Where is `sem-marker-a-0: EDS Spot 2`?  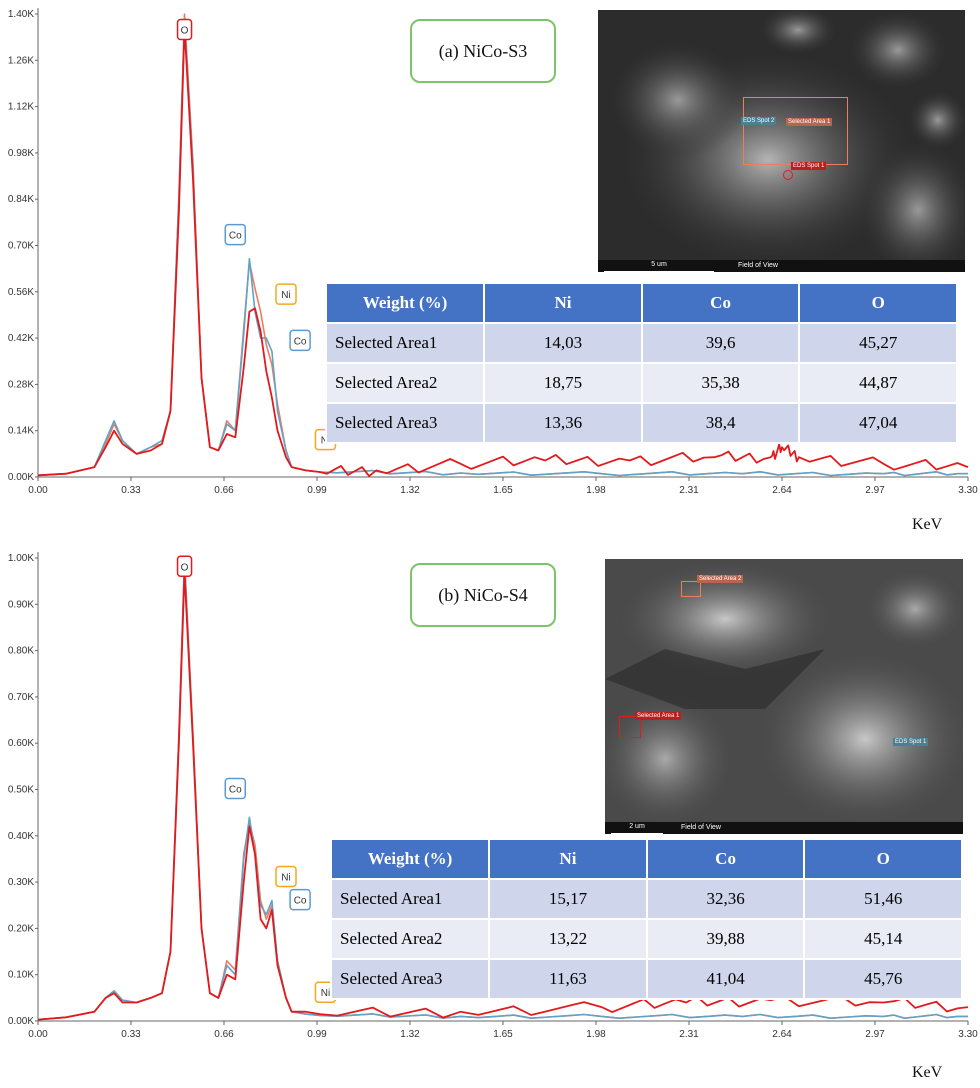
sem-marker-a-0: EDS Spot 2 is located at coordinates (759, 121).